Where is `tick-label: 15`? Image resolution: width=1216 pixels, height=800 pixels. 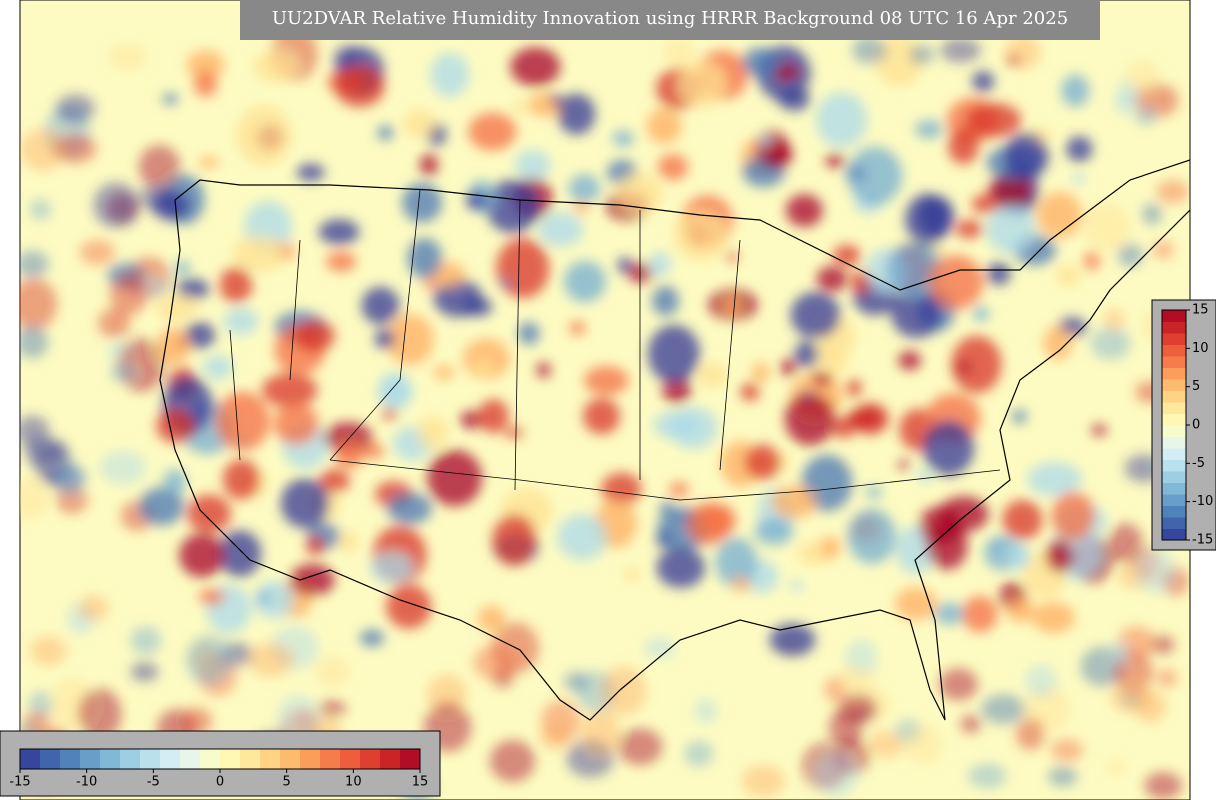
tick-label: 15 is located at coordinates (1200, 310).